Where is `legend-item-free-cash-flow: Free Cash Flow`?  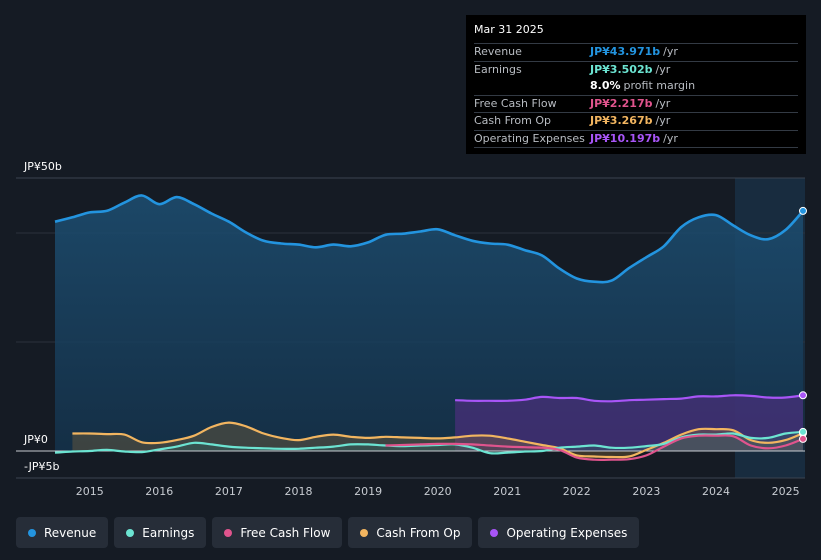
legend-item-free-cash-flow: Free Cash Flow is located at coordinates (277, 532).